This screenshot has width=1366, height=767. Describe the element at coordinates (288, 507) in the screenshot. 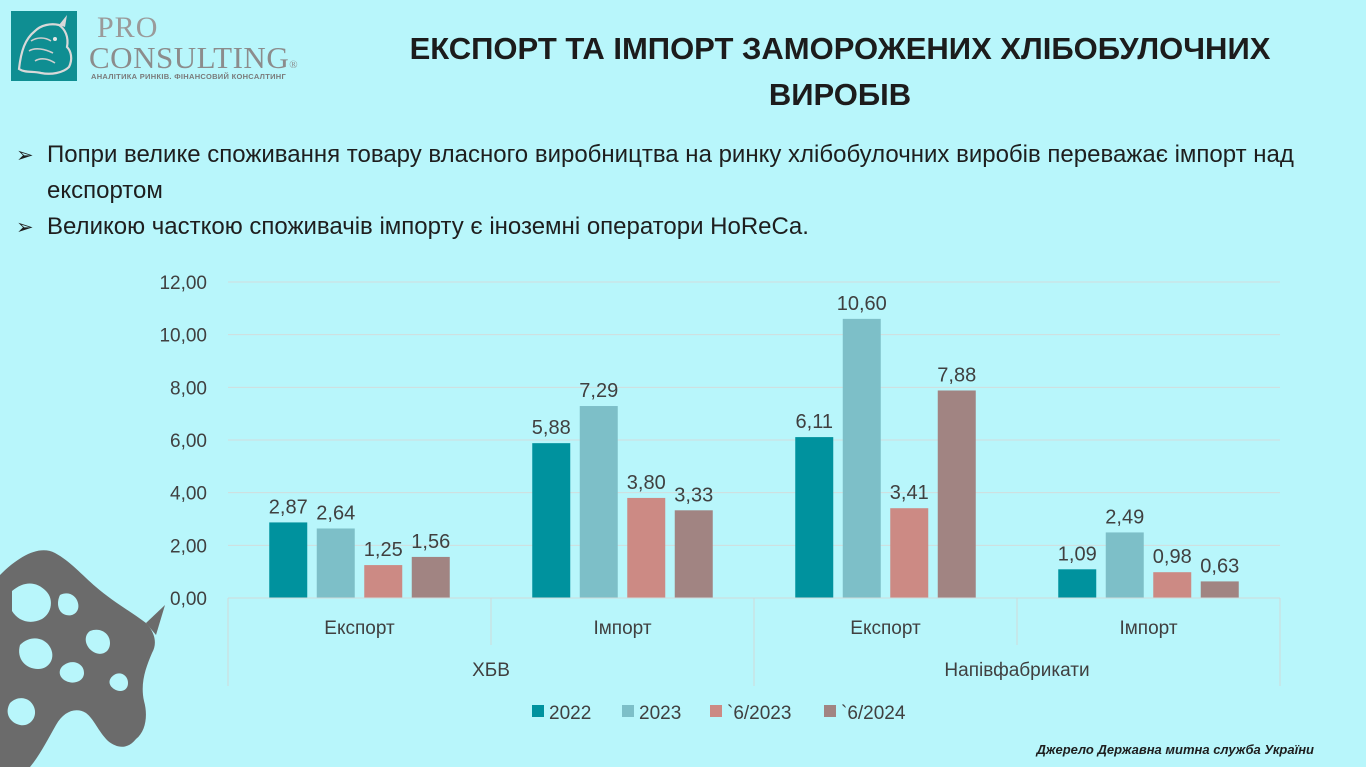

I see `data-label: 2,87` at that location.